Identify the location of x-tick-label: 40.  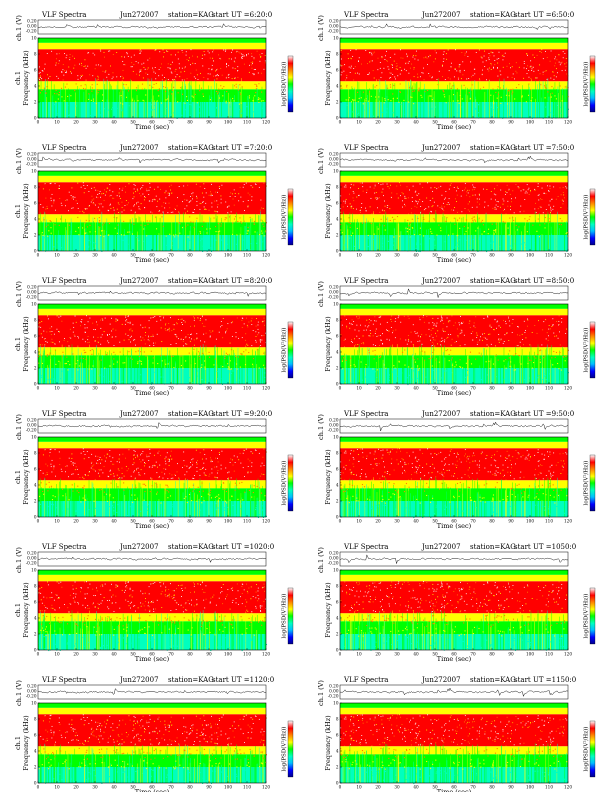
(416, 388).